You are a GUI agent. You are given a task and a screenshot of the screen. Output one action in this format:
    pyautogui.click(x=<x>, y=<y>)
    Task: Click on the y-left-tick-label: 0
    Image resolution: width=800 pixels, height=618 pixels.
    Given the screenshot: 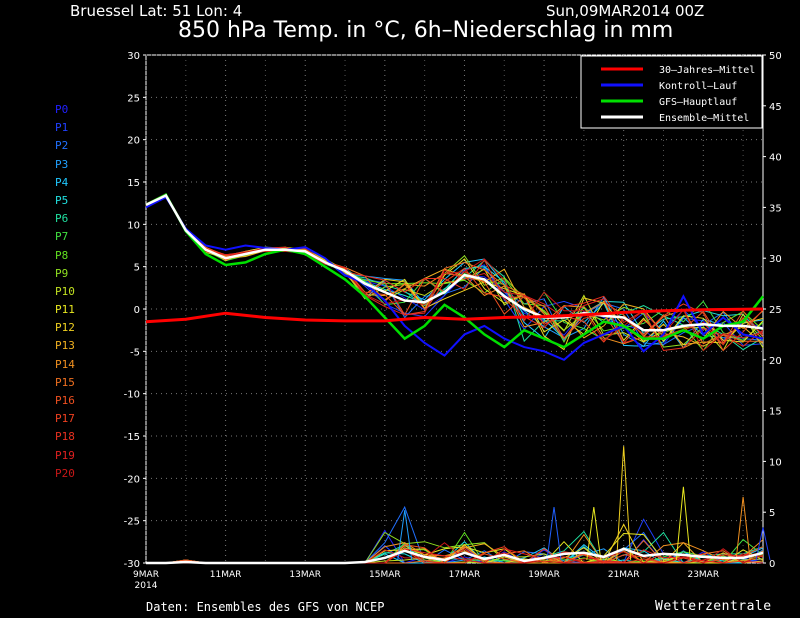 What is the action you would take?
    pyautogui.click(x=137, y=310)
    